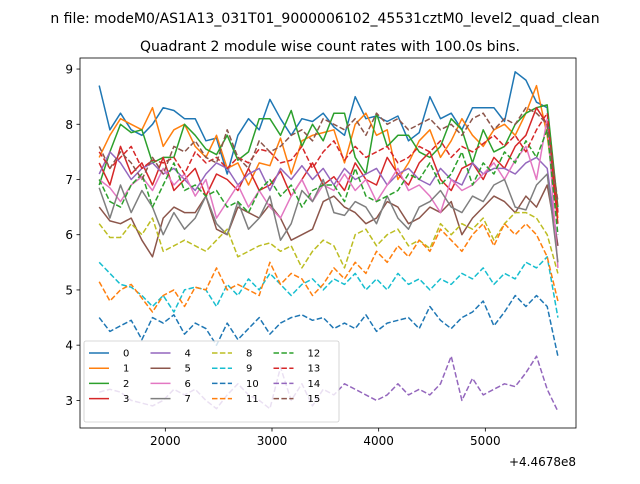  I want to click on x-offset-label: +4.4678e8, so click(542, 462).